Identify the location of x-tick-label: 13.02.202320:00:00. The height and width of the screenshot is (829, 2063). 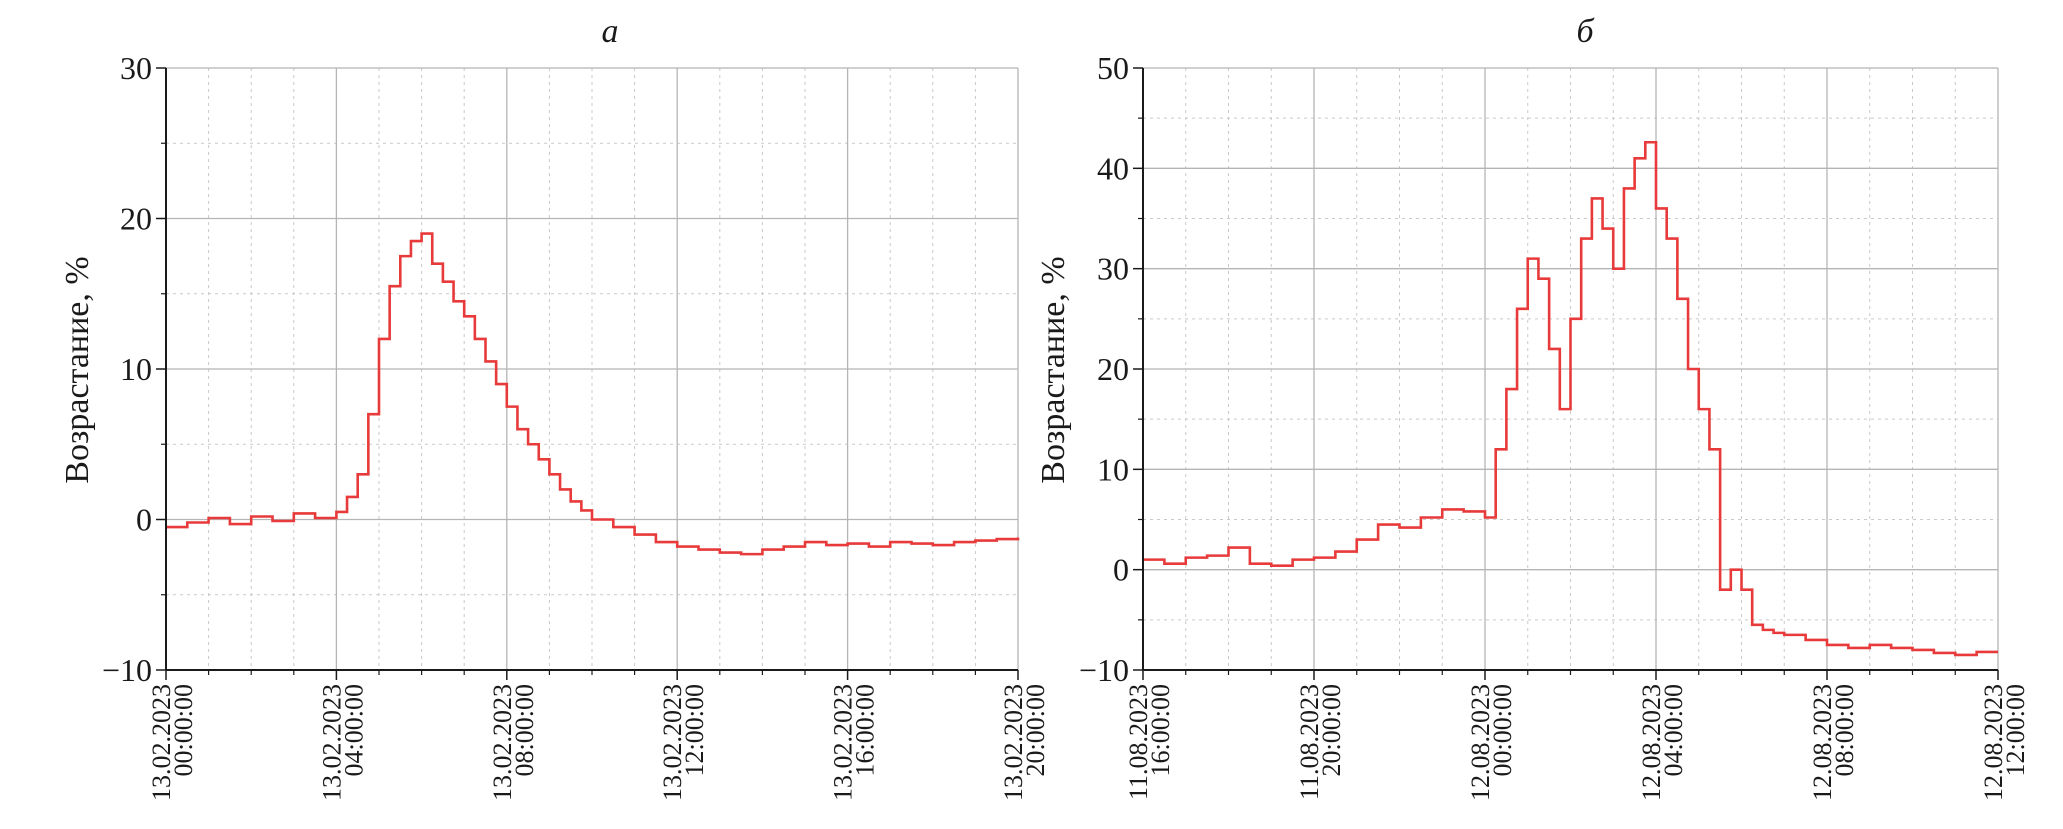
(1024, 742).